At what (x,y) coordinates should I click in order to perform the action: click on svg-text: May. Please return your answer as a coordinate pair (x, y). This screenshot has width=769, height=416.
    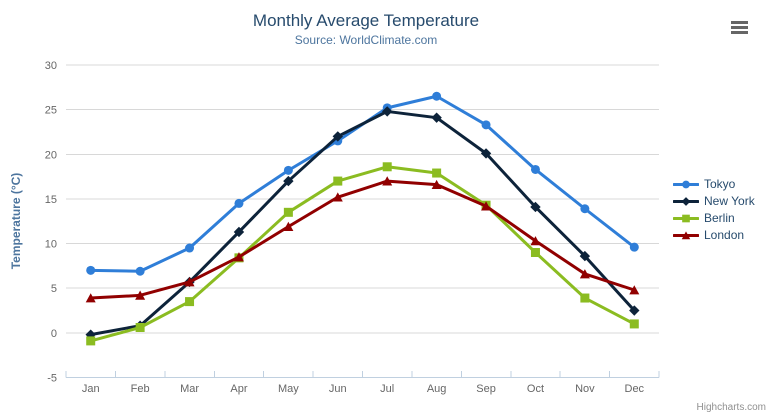
    Looking at the image, I should click on (288, 389).